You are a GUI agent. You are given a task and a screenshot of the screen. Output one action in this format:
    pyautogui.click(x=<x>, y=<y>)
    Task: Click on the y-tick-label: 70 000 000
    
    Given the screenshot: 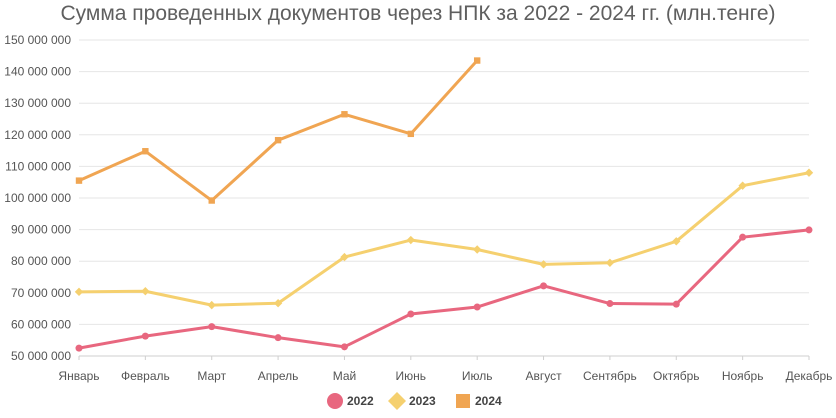 What is the action you would take?
    pyautogui.click(x=41, y=293)
    